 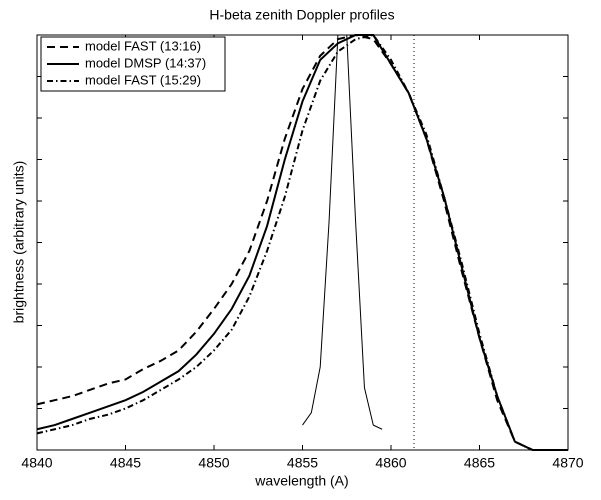 I want to click on legend-label: model FAST (13:16), so click(x=143, y=45).